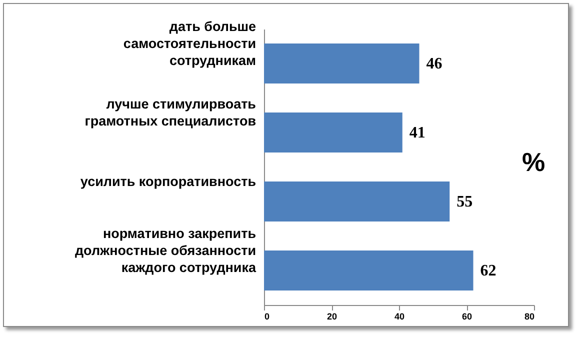  I want to click on y-tick-label: дать больше самостоятельности сотрудникам, so click(189, 43).